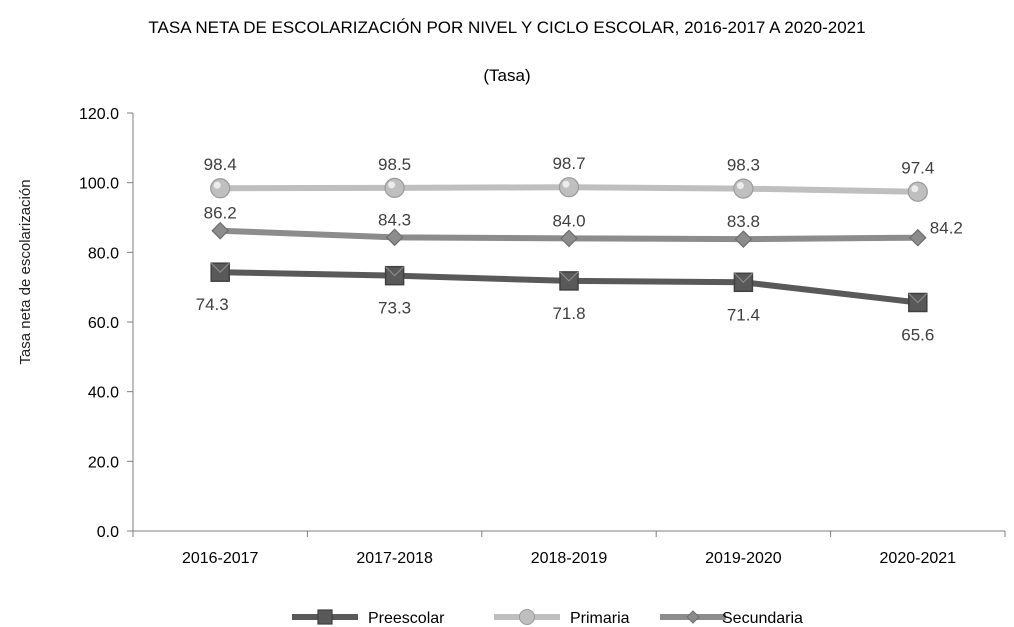  I want to click on data-label: 98.4, so click(220, 164).